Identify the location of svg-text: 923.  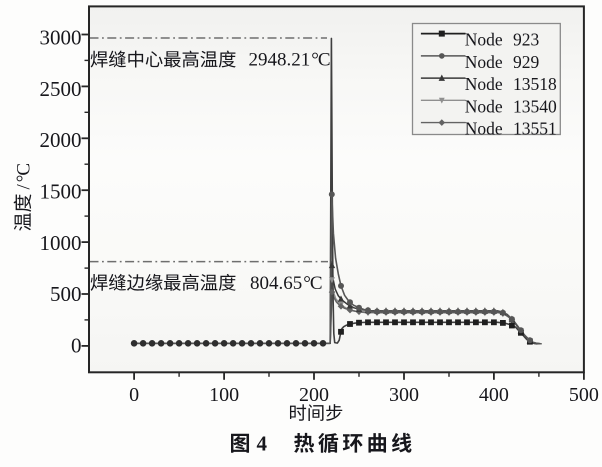
(526, 40).